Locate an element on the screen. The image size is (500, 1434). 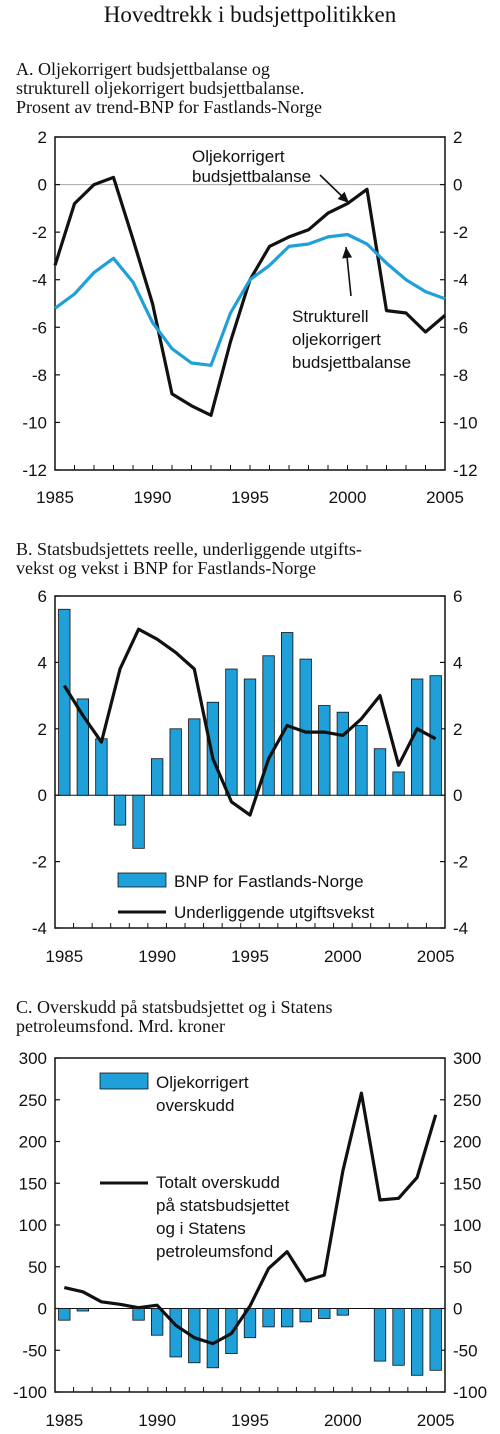
y-tick-label-left: -50 is located at coordinates (34, 1350).